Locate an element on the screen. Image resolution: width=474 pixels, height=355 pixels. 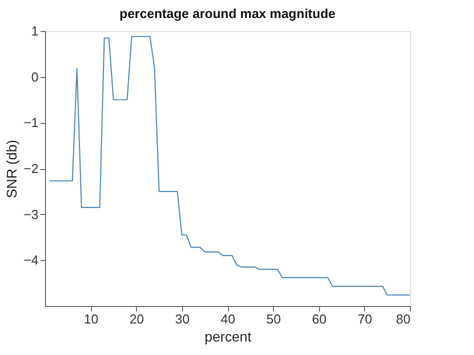
x-tick-label: 20 is located at coordinates (137, 319).